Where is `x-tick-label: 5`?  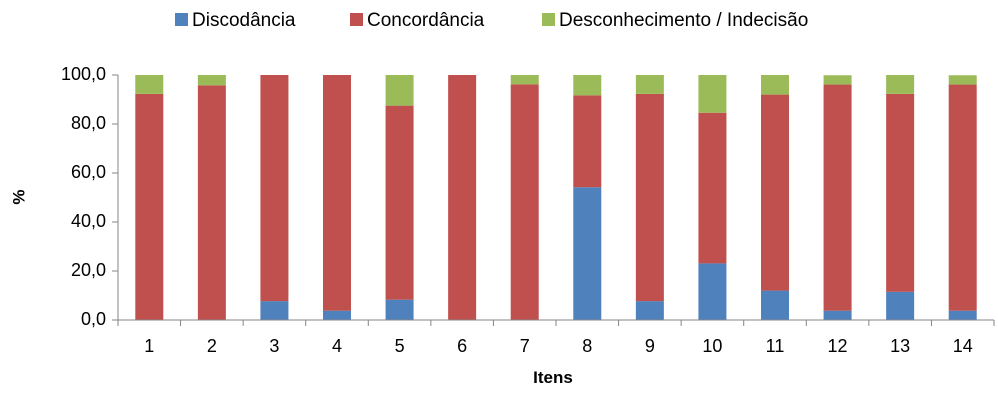
x-tick-label: 5 is located at coordinates (400, 346).